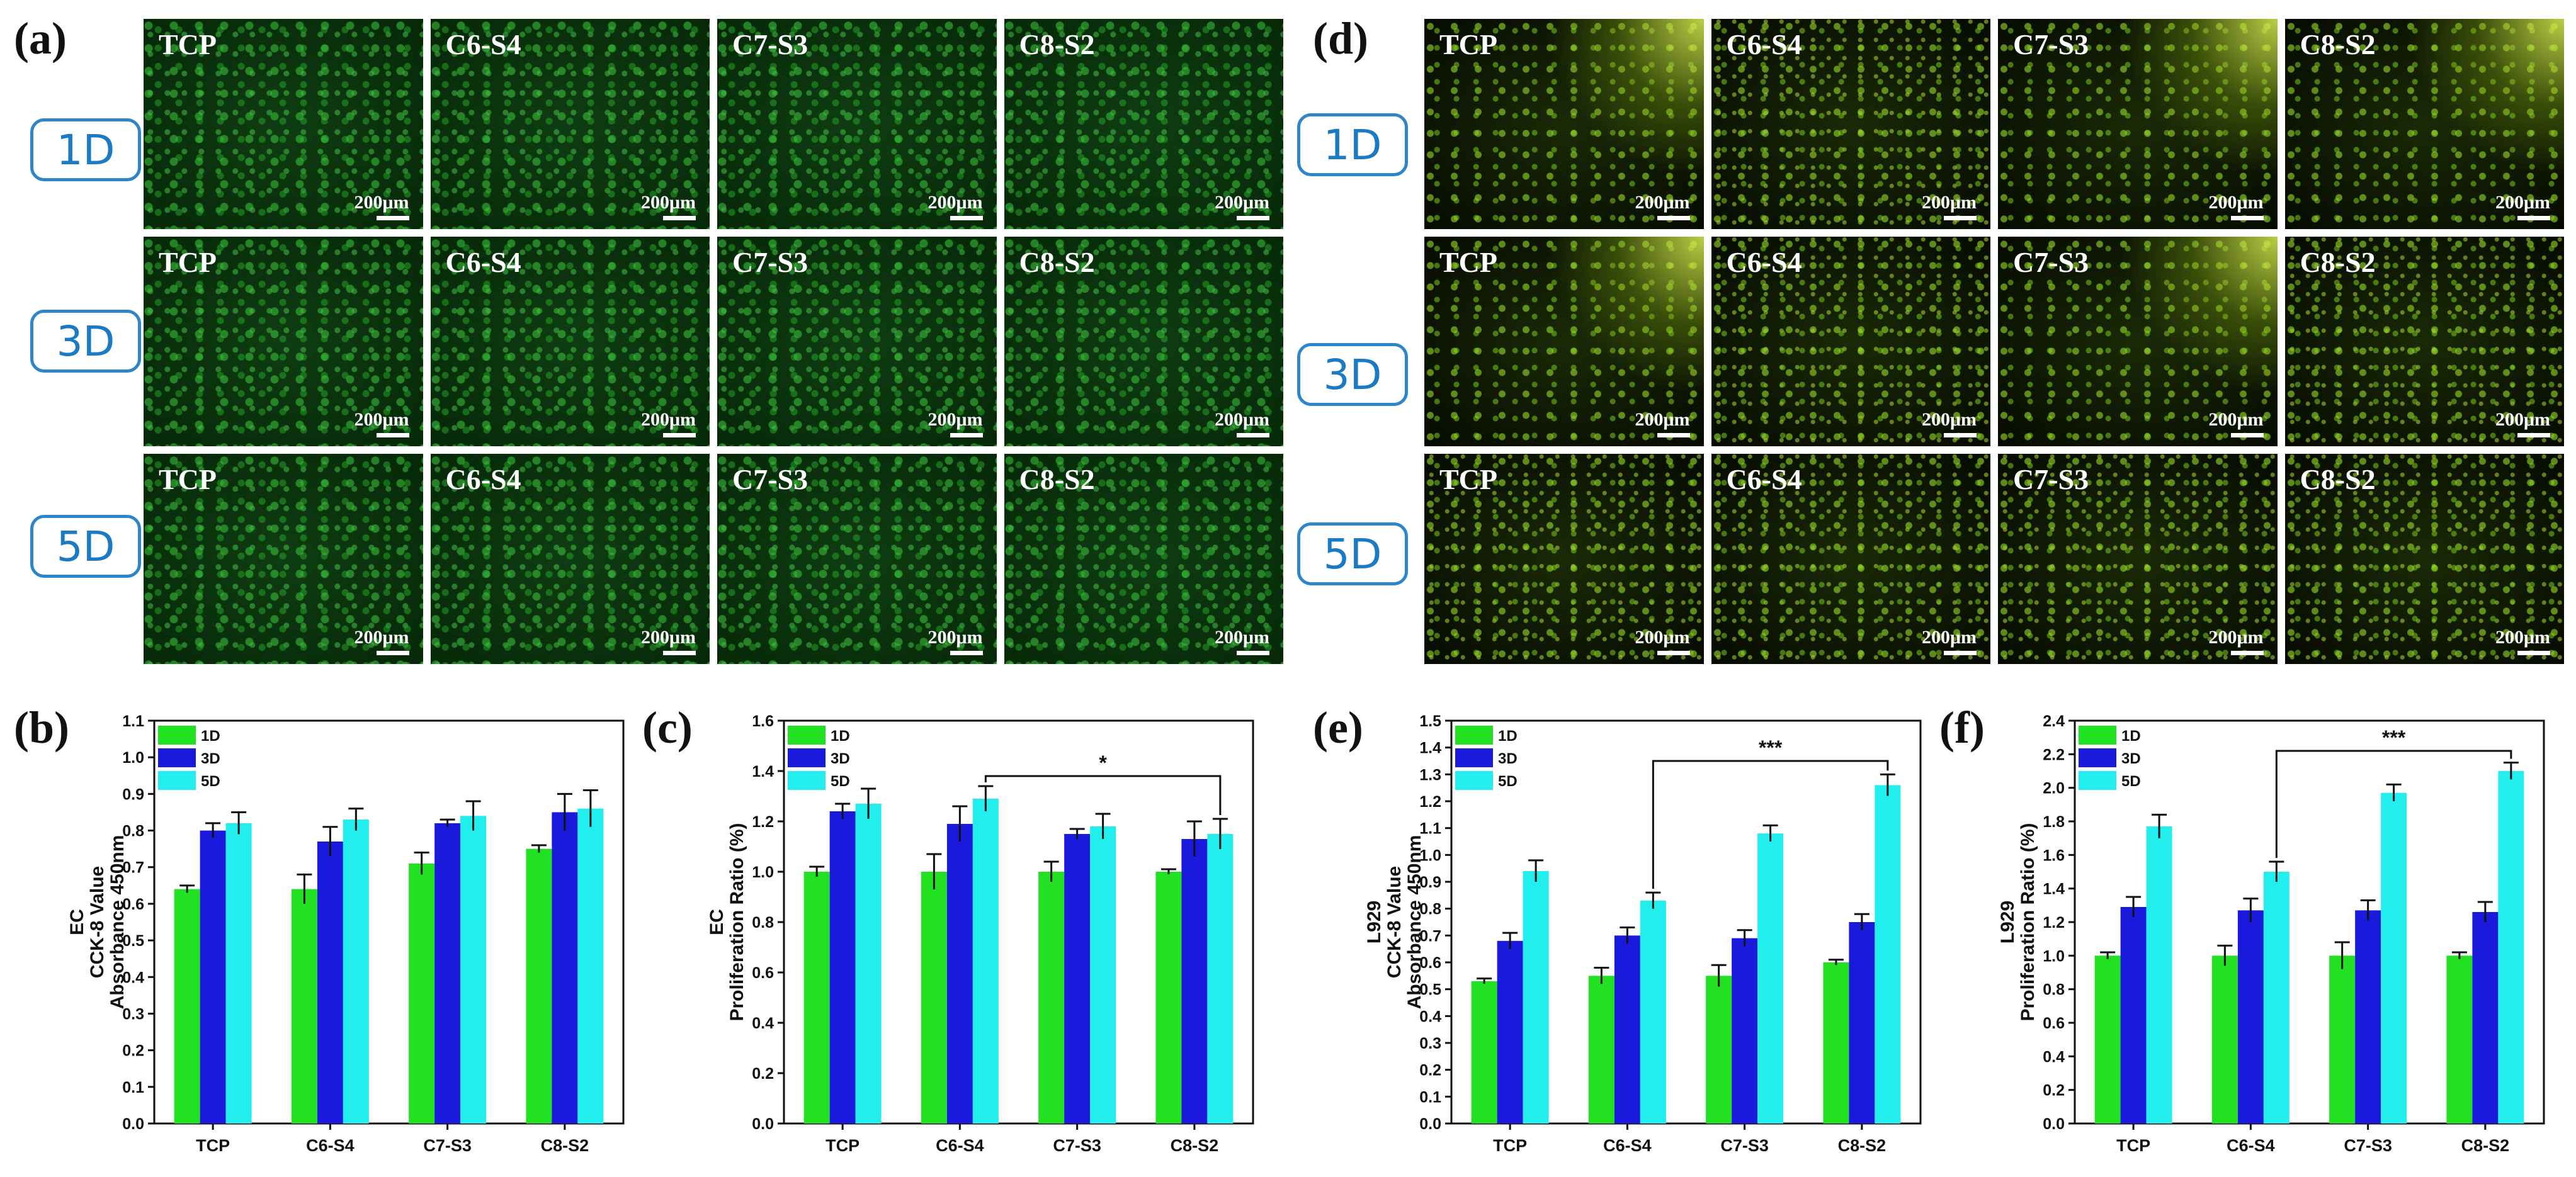 This screenshot has width=2576, height=1177. Describe the element at coordinates (2424, 559) in the screenshot. I see `micrograph-d-5d-c8-s2: C8-S2 200μm` at that location.